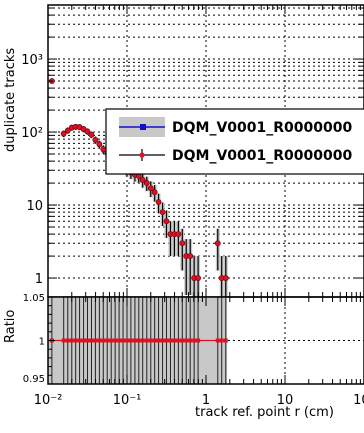 This screenshot has height=433, width=364. I want to click on y-tick-label: 1, so click(39, 279).